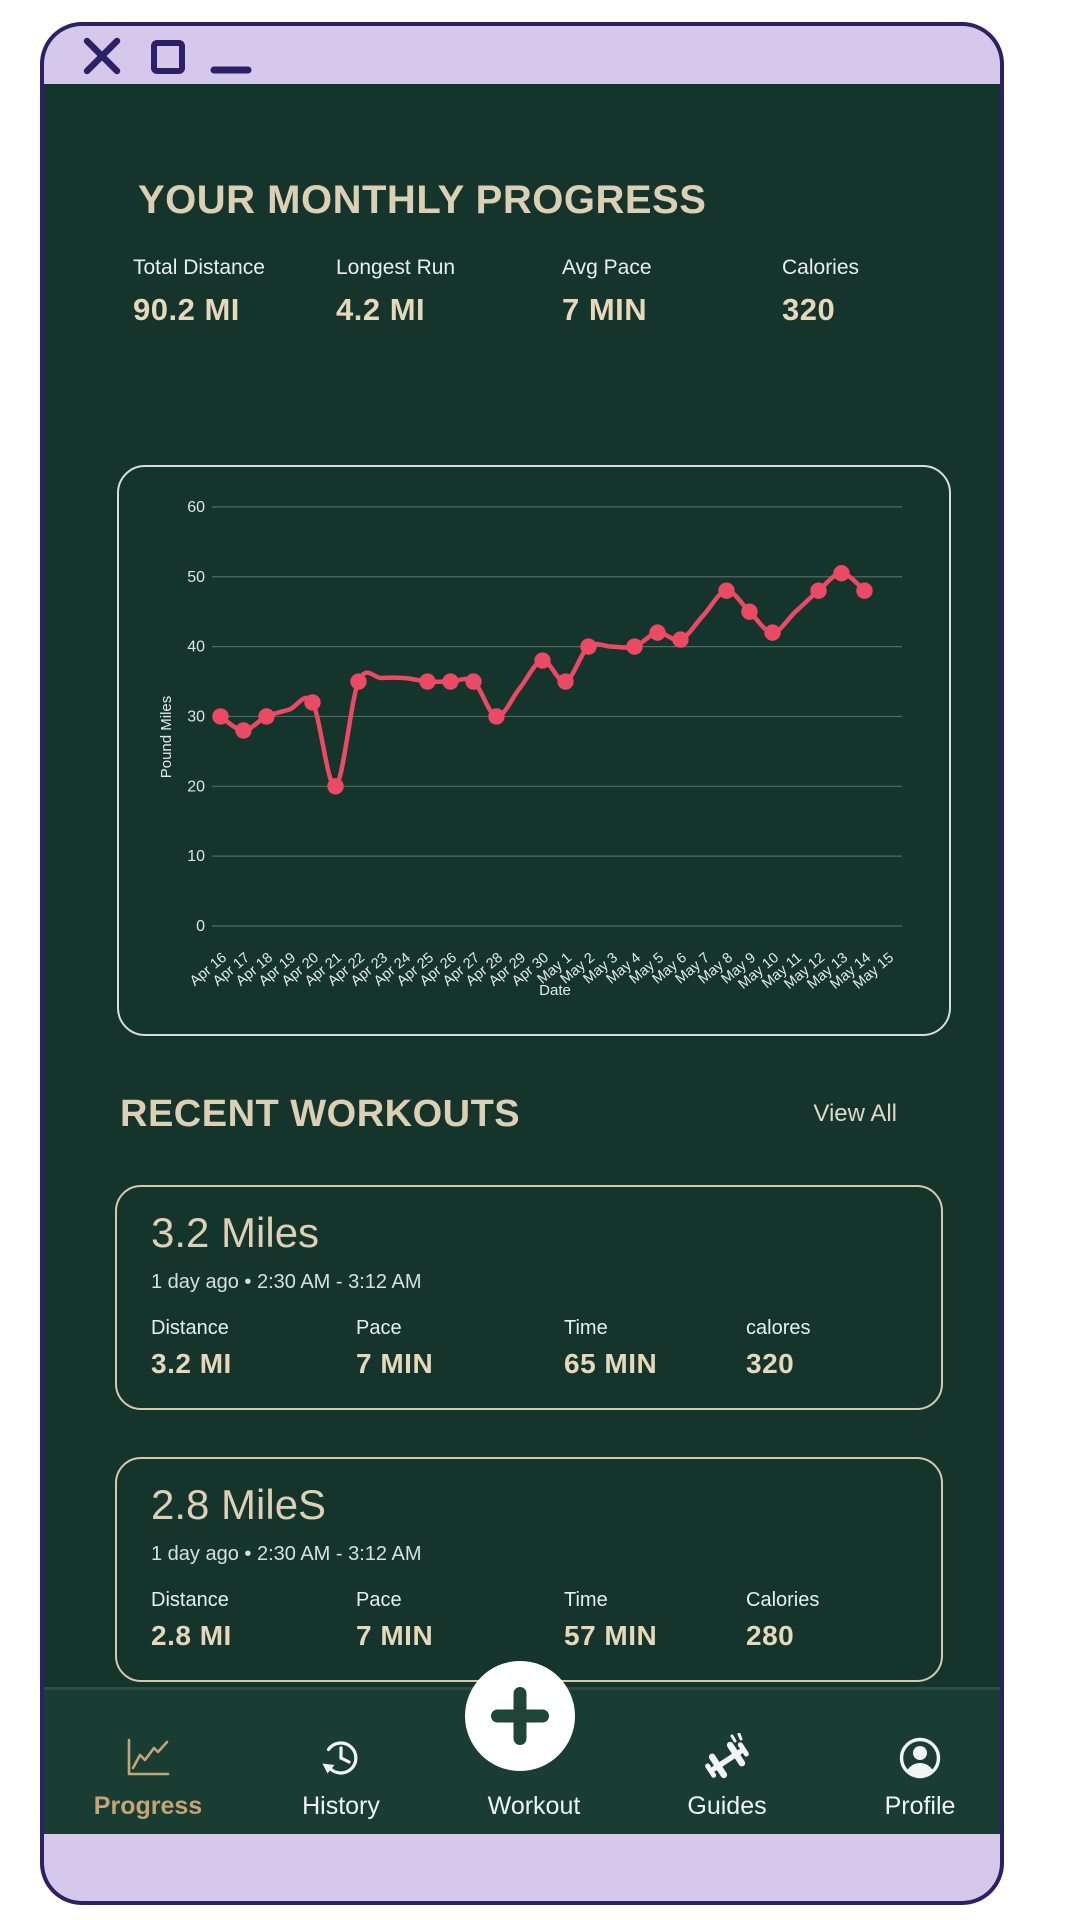 Image resolution: width=1080 pixels, height=1920 pixels. I want to click on stat-value: 2.8 MI, so click(191, 1635).